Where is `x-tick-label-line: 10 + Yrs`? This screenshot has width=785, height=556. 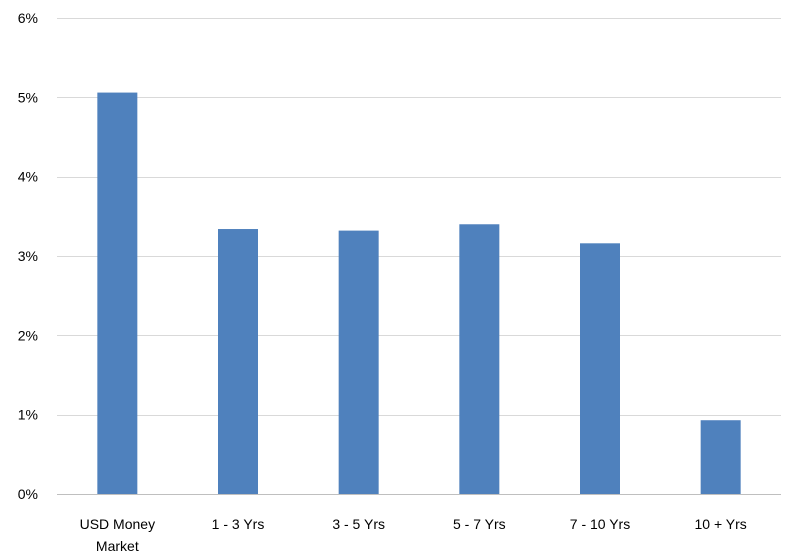
x-tick-label-line: 10 + Yrs is located at coordinates (721, 524).